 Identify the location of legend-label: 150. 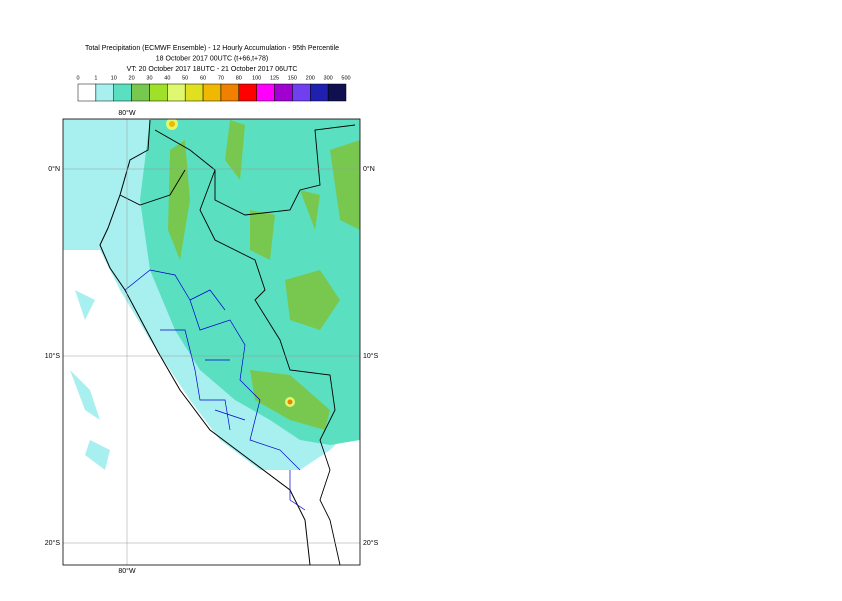
(292, 78).